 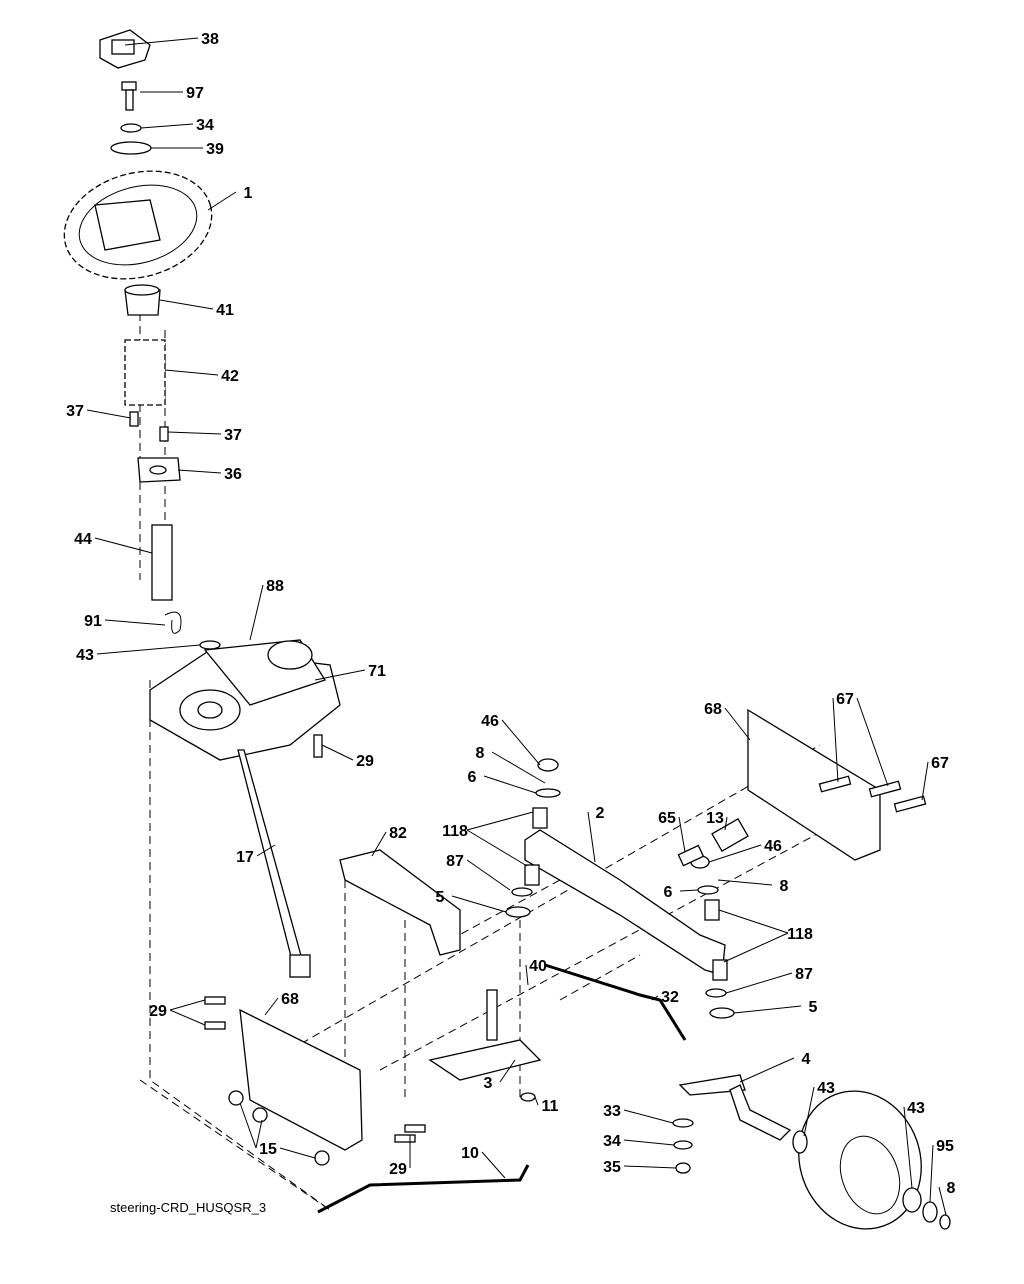 What do you see at coordinates (945, 1146) in the screenshot?
I see `callout-label: 95` at bounding box center [945, 1146].